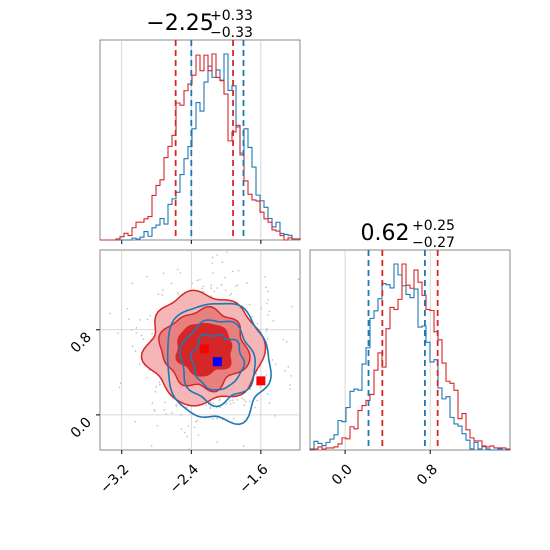  I want to click on hist1-series, so click(200, 147).